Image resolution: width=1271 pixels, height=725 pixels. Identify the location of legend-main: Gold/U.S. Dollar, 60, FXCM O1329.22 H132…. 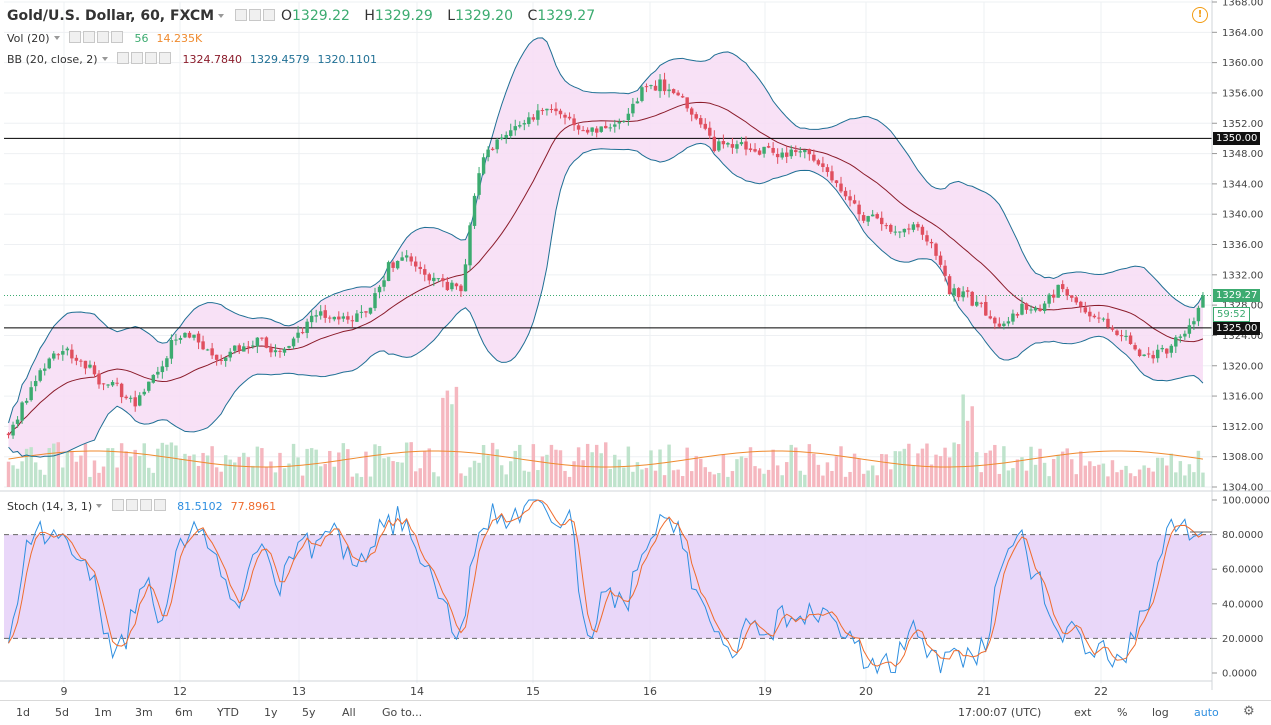
(301, 16).